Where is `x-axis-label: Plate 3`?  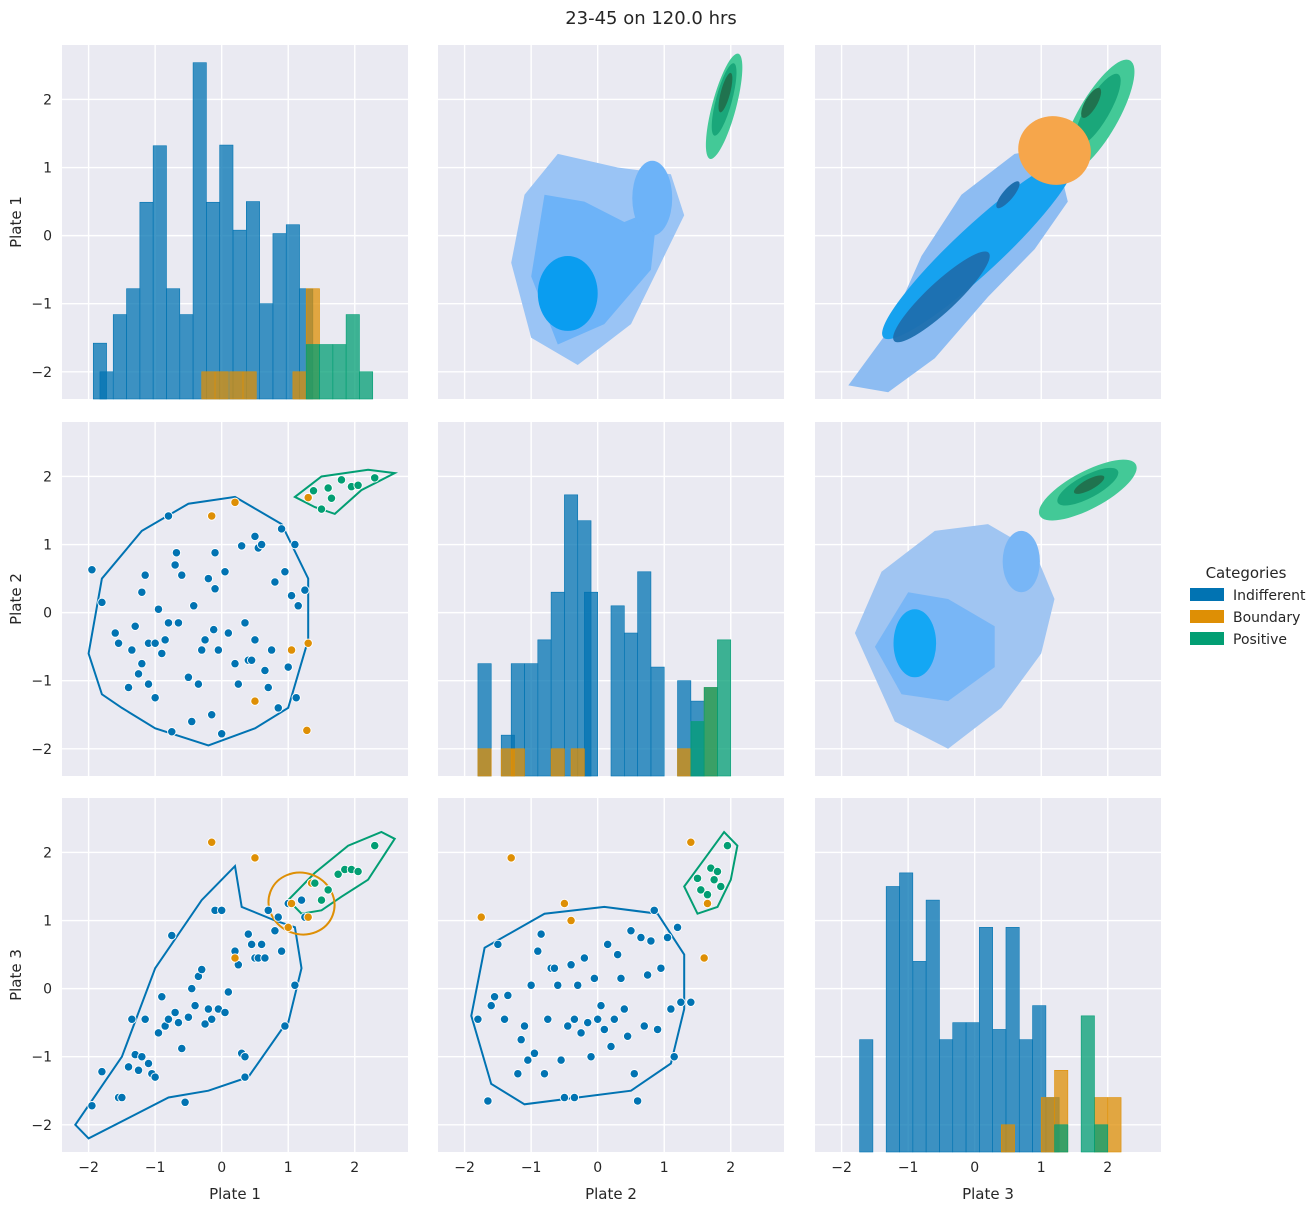
x-axis-label: Plate 3 is located at coordinates (988, 1194).